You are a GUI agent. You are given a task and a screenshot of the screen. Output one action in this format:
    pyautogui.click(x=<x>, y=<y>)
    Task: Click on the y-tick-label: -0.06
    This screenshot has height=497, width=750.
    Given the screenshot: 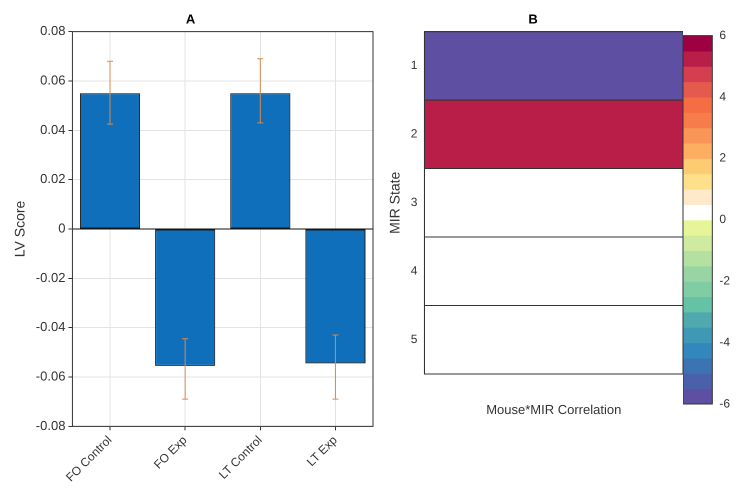 What is the action you would take?
    pyautogui.click(x=51, y=376)
    